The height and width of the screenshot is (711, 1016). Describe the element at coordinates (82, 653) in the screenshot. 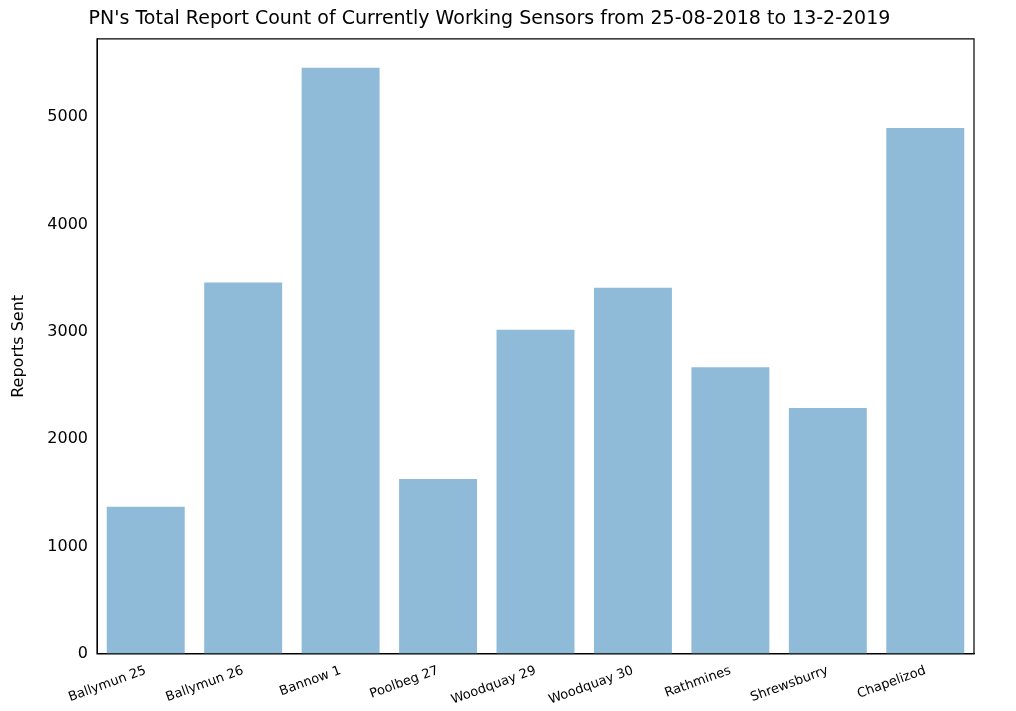

I see `y-tick-label: 0` at that location.